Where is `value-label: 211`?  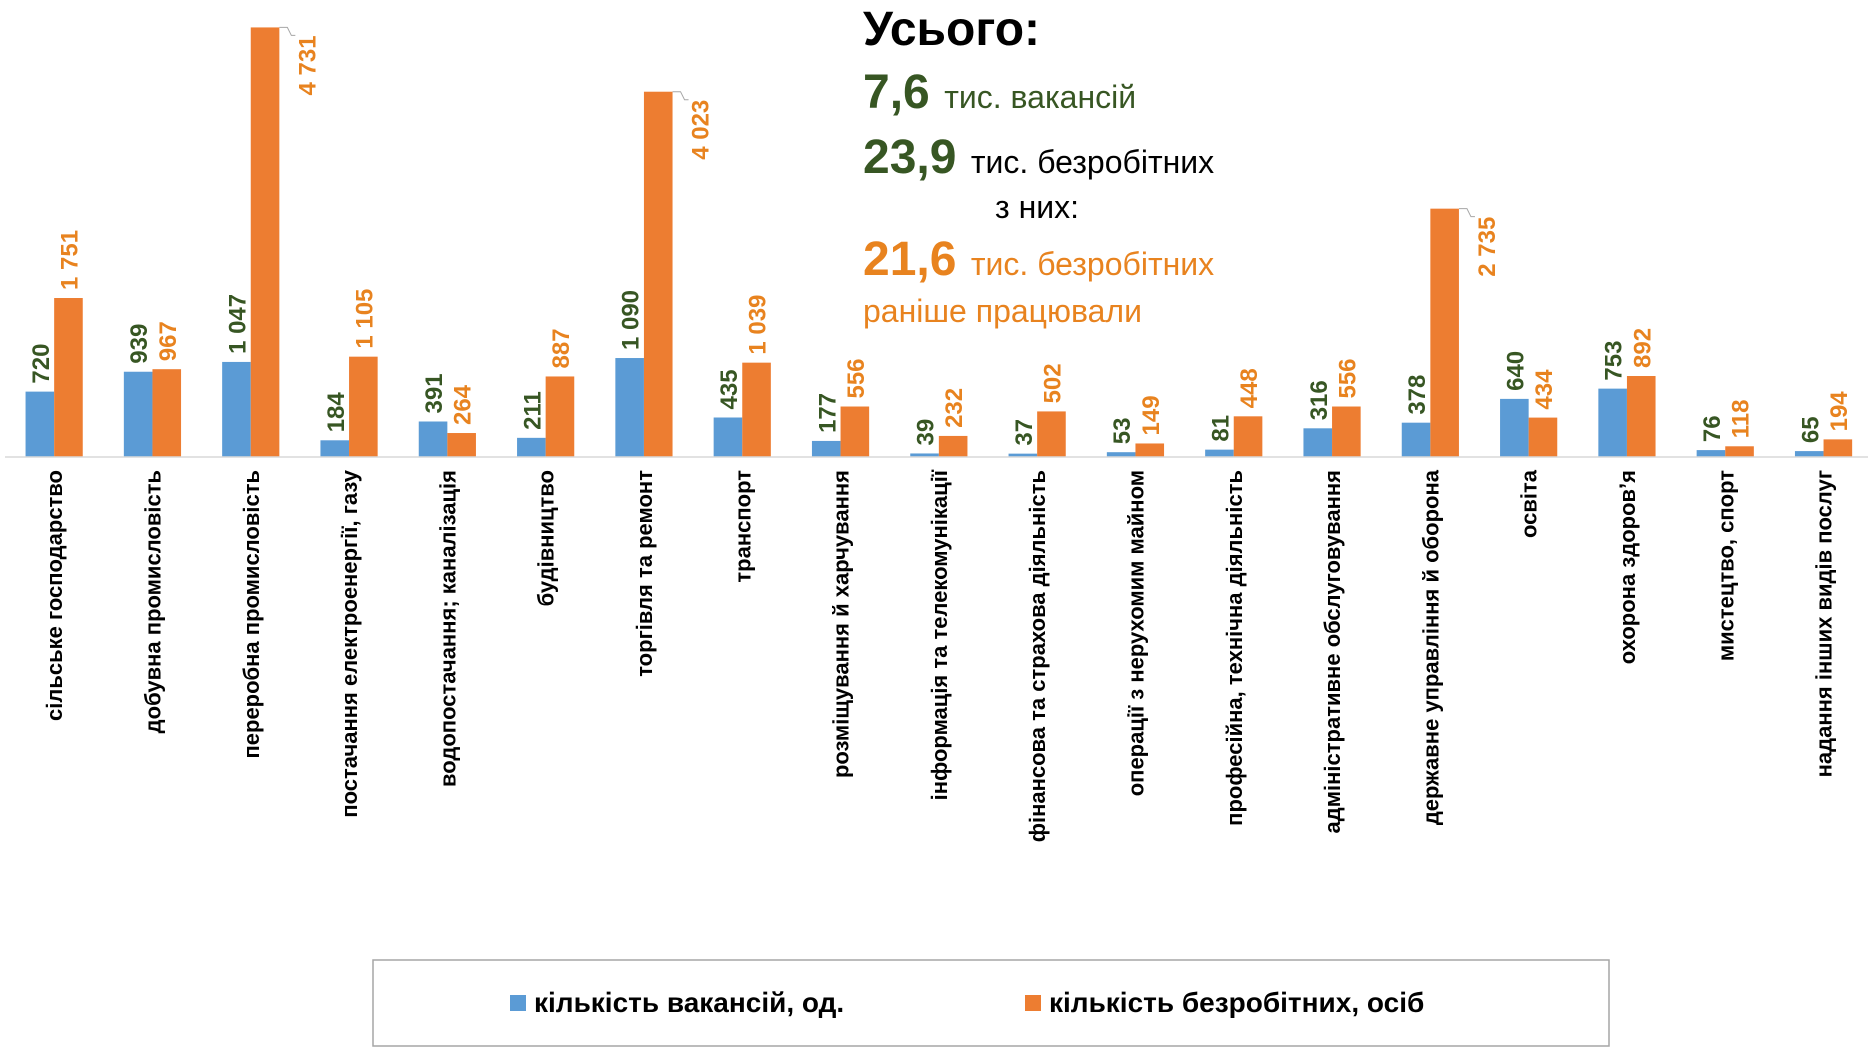 value-label: 211 is located at coordinates (532, 410).